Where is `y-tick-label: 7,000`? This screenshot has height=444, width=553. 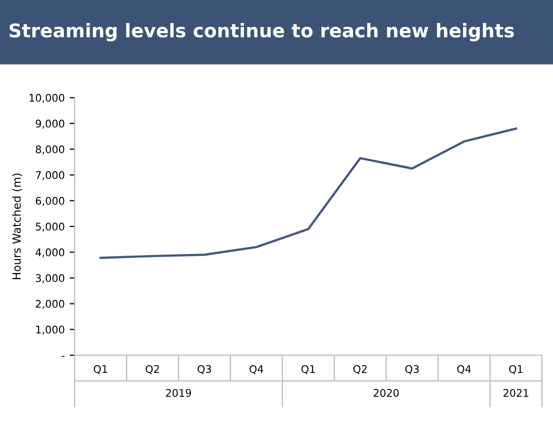 y-tick-label: 7,000 is located at coordinates (50, 175).